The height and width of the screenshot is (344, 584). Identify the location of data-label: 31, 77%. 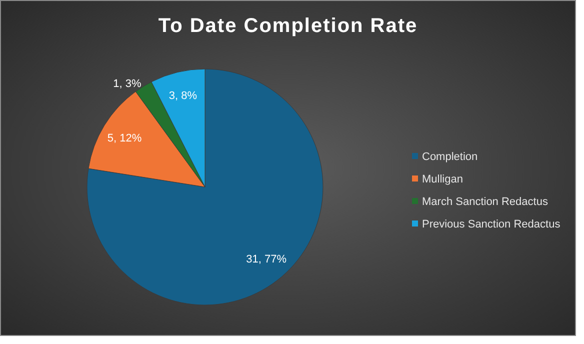
(266, 260).